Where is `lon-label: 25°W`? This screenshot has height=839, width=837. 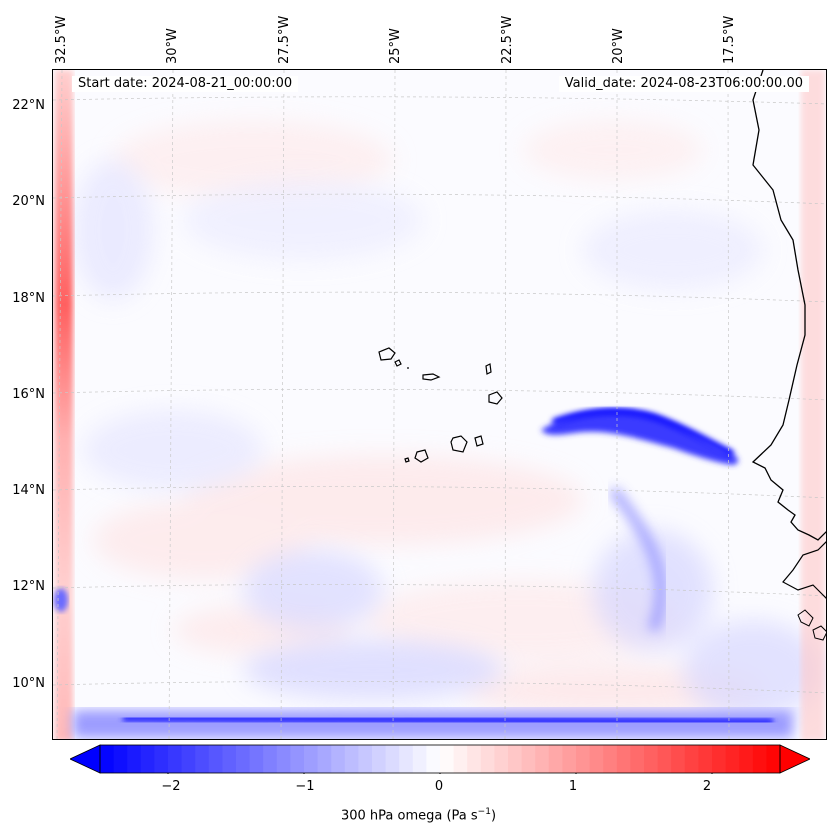 lon-label: 25°W is located at coordinates (395, 46).